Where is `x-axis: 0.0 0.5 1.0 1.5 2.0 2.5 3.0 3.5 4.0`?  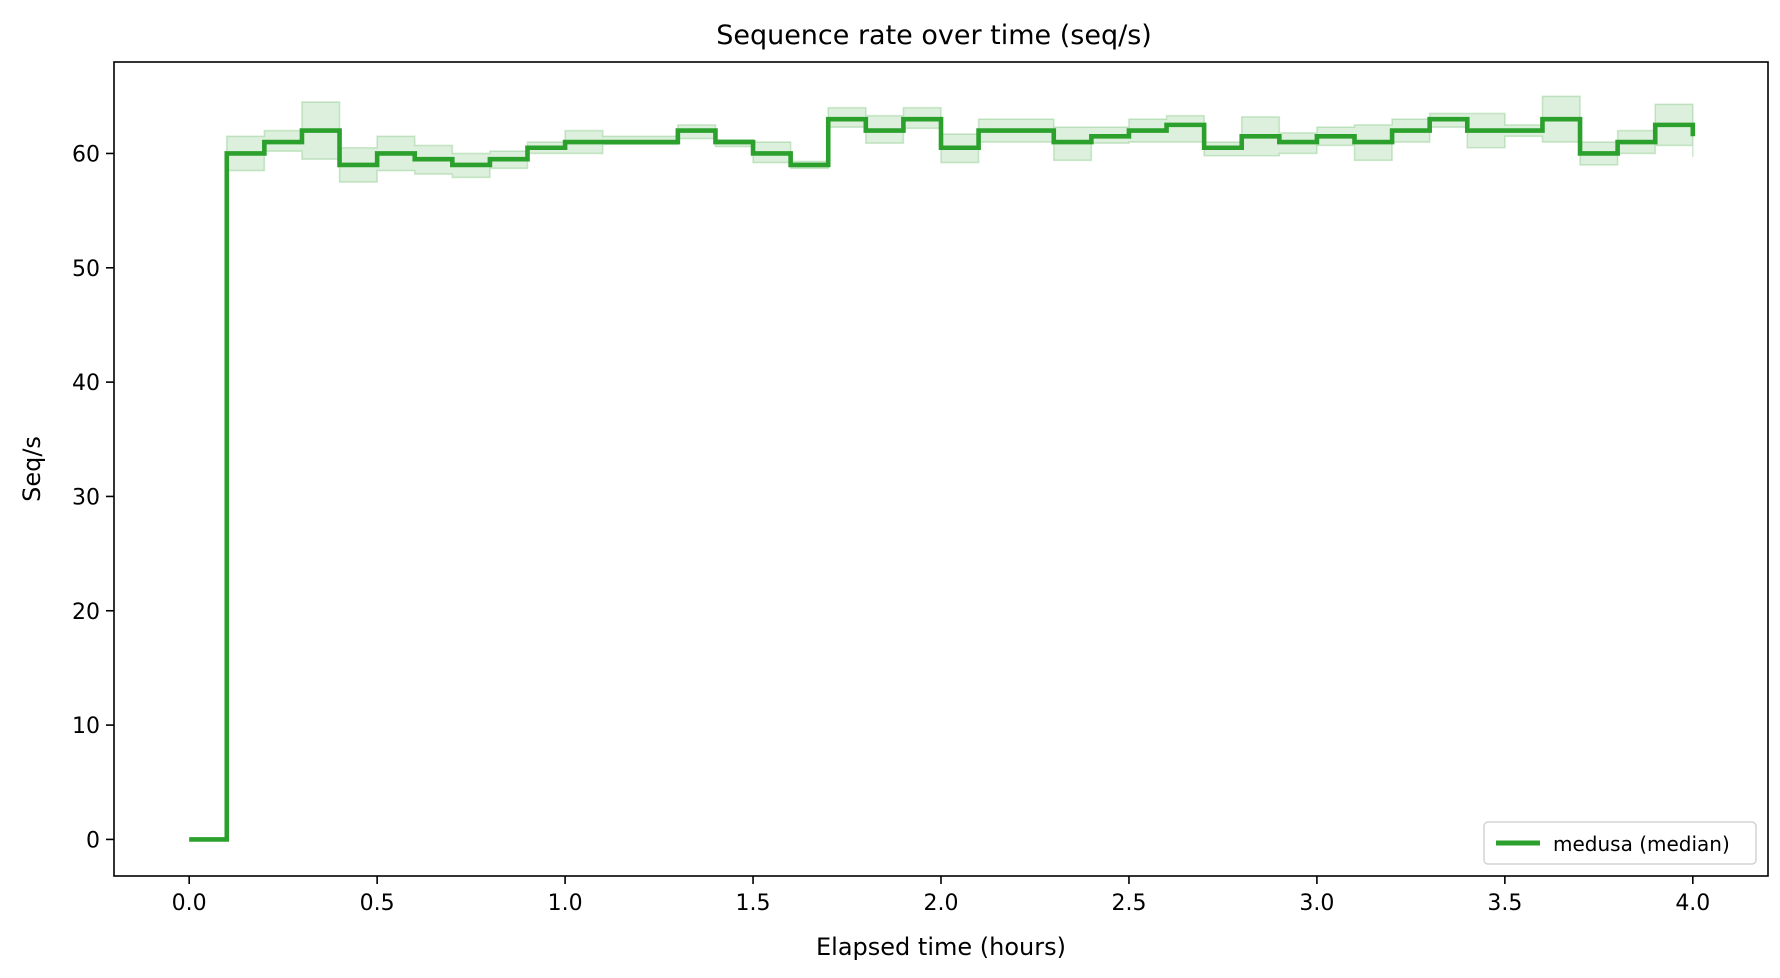
x-axis: 0.0 0.5 1.0 1.5 2.0 2.5 3.0 3.5 4.0 is located at coordinates (941, 896).